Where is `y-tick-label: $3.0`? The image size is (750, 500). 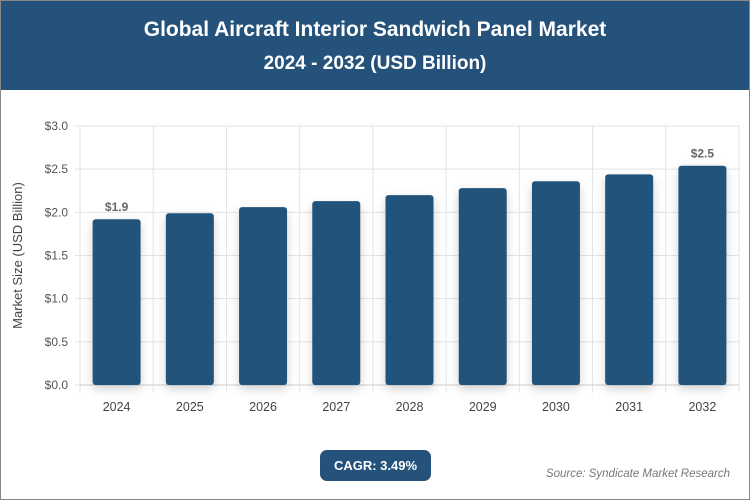
y-tick-label: $3.0 is located at coordinates (57, 126).